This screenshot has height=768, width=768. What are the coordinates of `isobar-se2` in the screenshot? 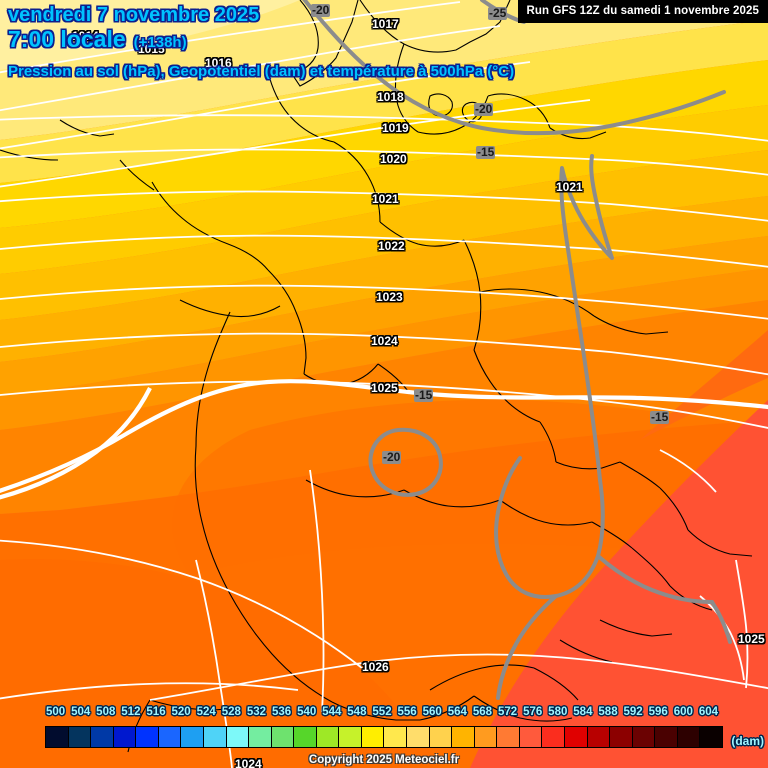 It's located at (722, 638).